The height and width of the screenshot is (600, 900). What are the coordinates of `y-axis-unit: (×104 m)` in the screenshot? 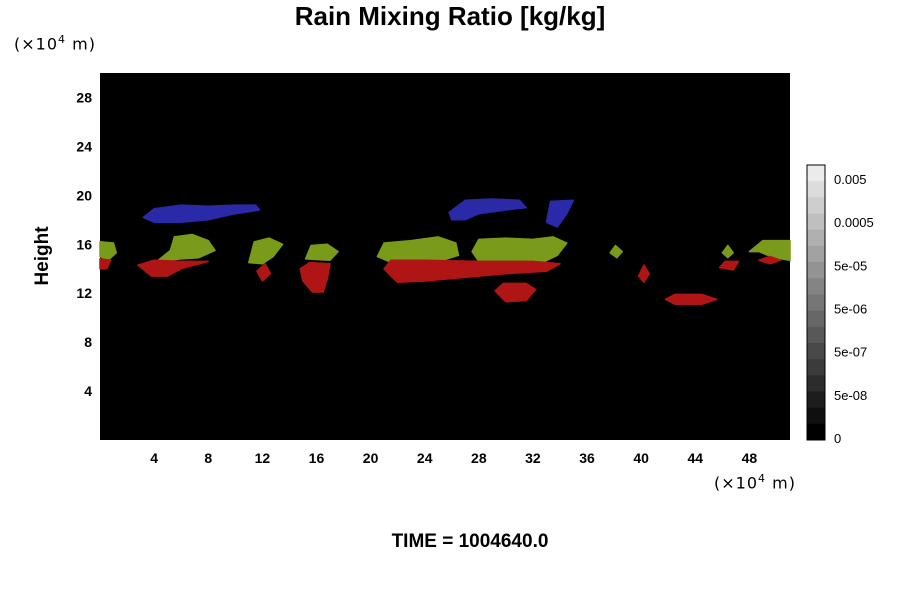 It's located at (55, 43).